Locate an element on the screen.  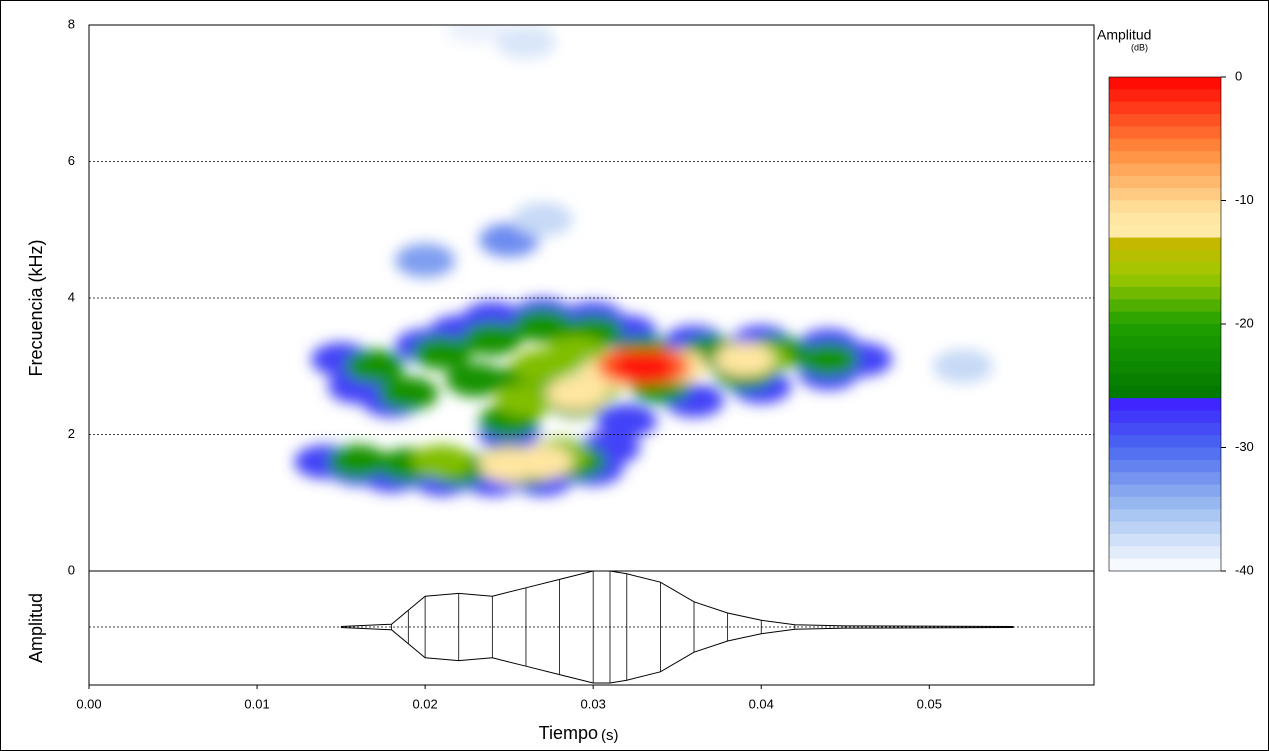
colorbar: 0 -10 -20 -30 -40 is located at coordinates (1181, 322).